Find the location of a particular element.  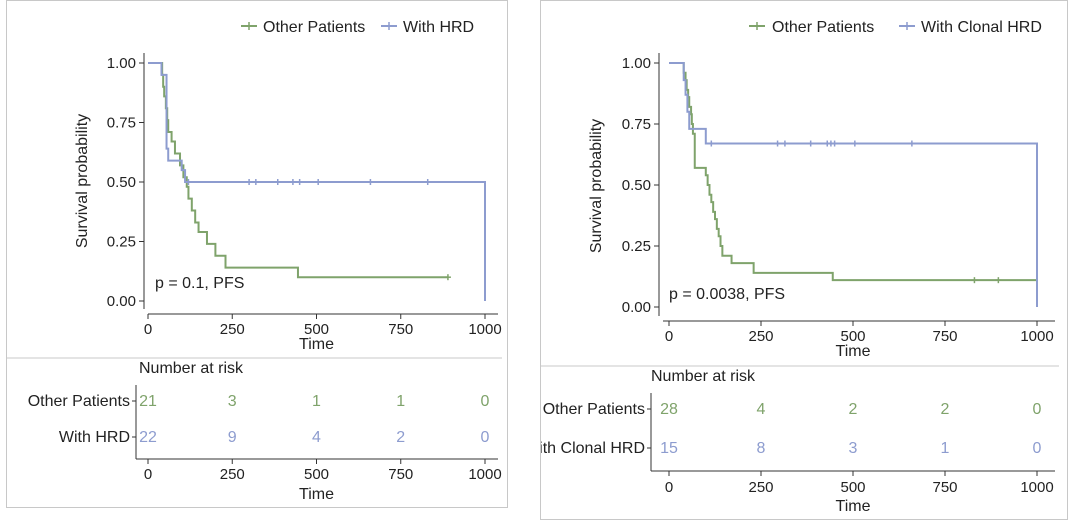

risk-count: 28 is located at coordinates (669, 409).